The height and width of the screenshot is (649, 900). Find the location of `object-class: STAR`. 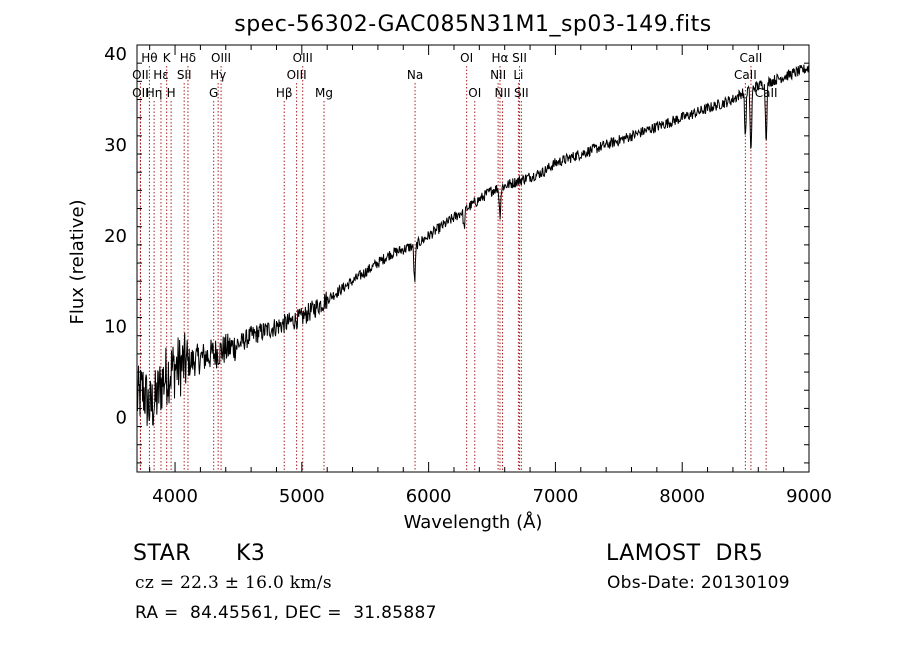

object-class: STAR is located at coordinates (162, 553).